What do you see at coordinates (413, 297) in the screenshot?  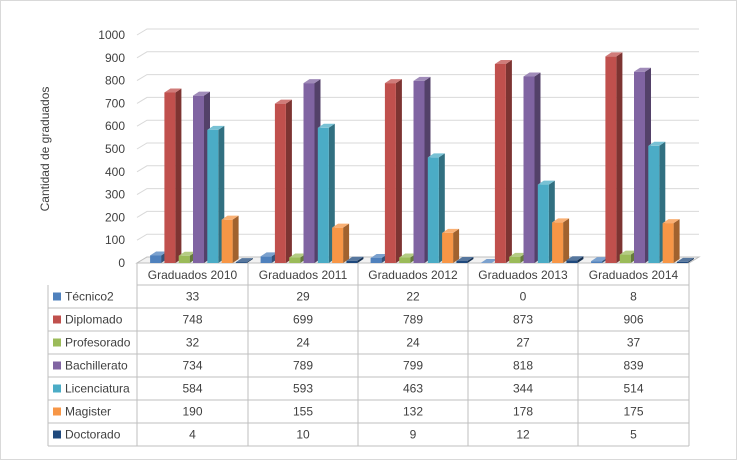 I see `data-label: 22` at bounding box center [413, 297].